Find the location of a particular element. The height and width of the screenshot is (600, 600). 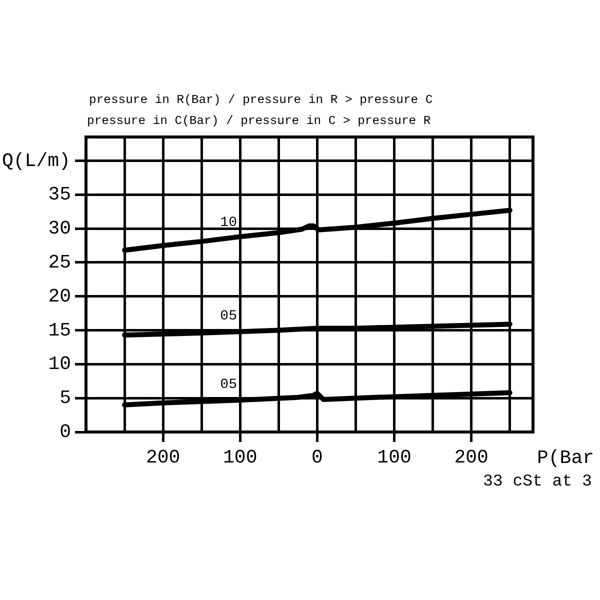

y-tick-label: 15 is located at coordinates (59, 330).